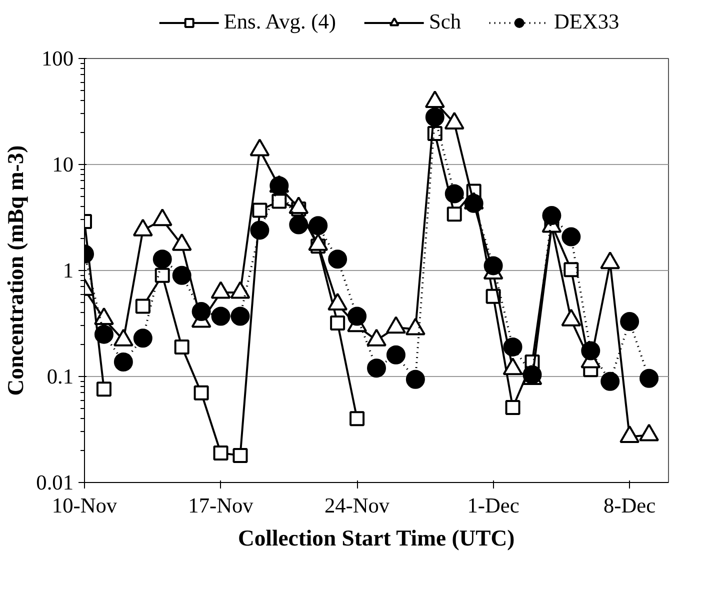 The width and height of the screenshot is (728, 607). Describe the element at coordinates (85, 506) in the screenshot. I see `x-tick-label: 10-Nov` at that location.